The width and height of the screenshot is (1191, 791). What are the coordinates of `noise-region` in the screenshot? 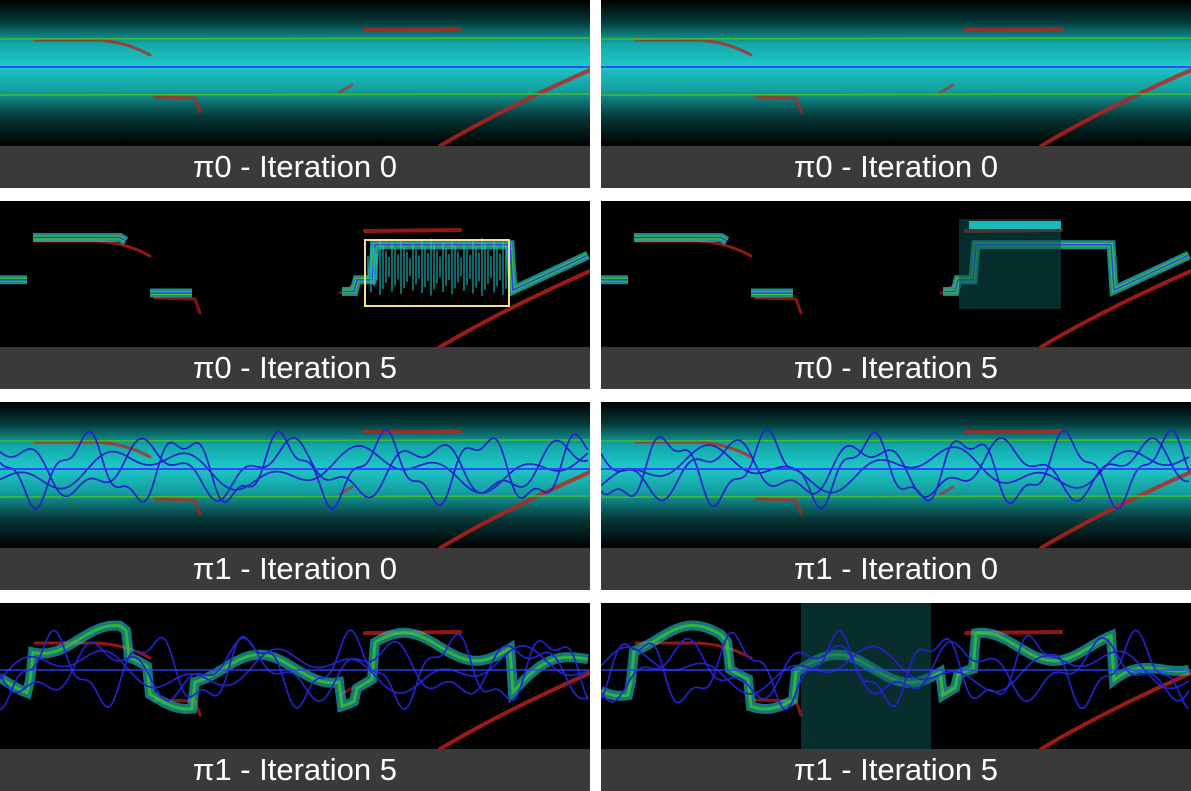 It's located at (437, 267).